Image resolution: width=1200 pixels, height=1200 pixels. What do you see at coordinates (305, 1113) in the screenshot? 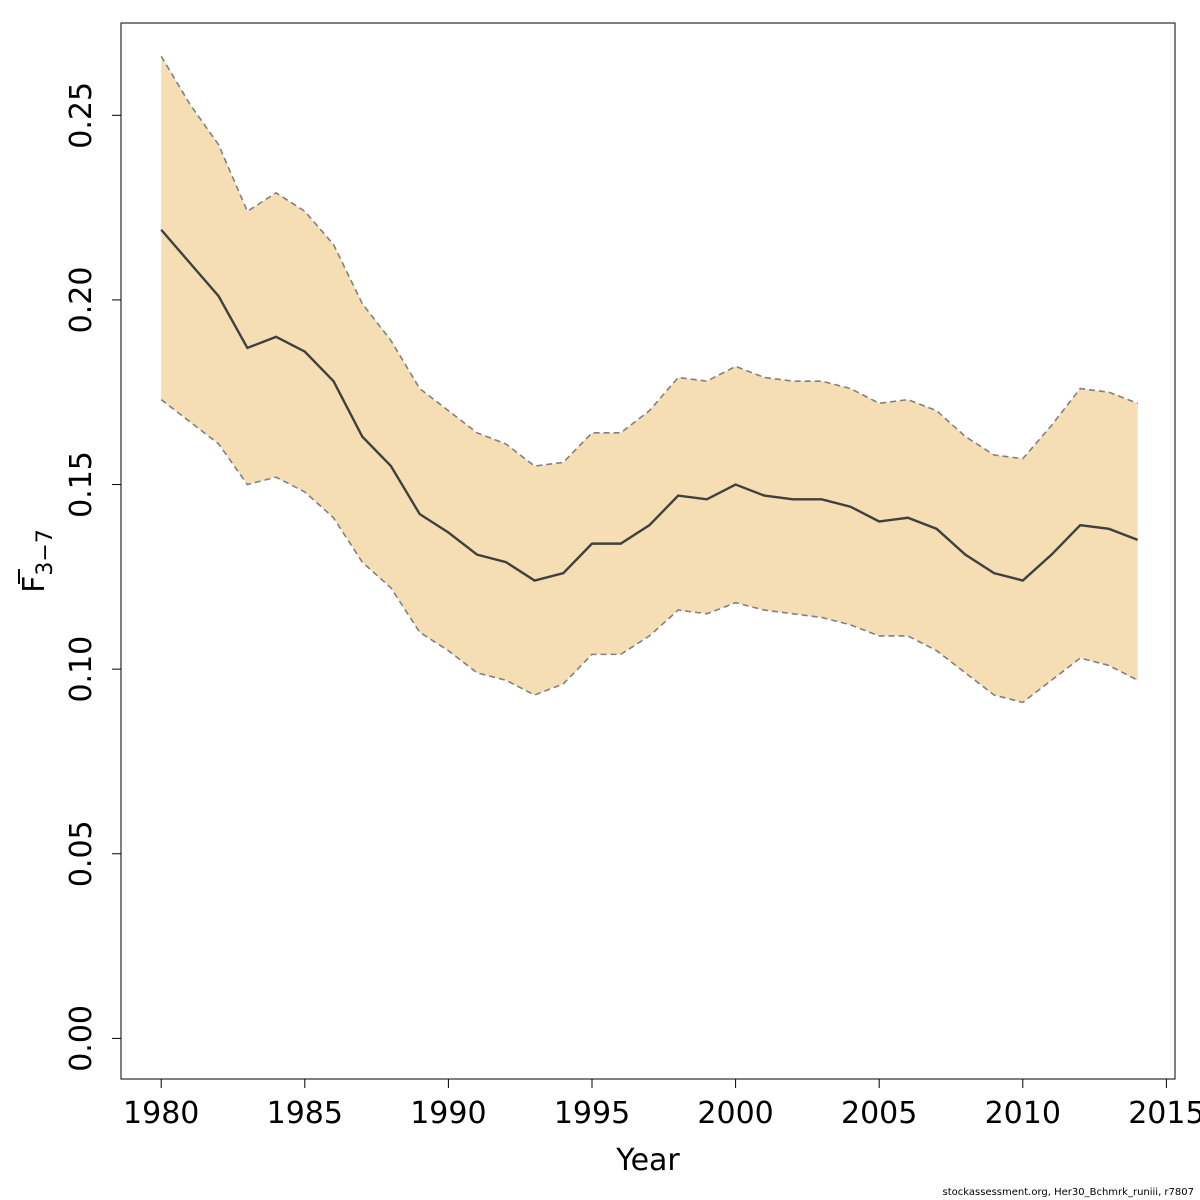
I see `x-tick-label: 1985` at bounding box center [305, 1113].